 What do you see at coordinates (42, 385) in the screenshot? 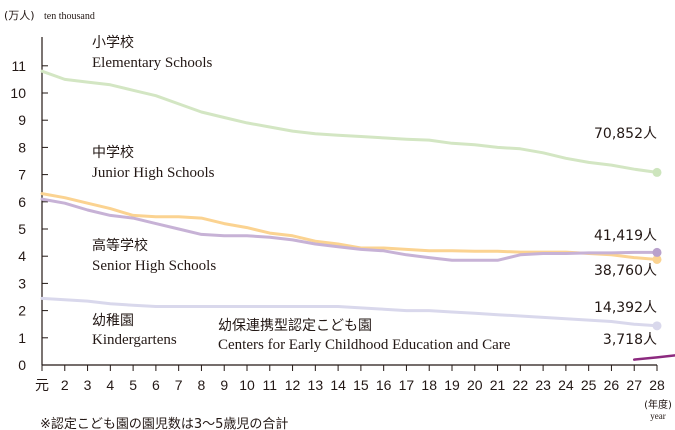
I see `x-tick-label: 元` at bounding box center [42, 385].